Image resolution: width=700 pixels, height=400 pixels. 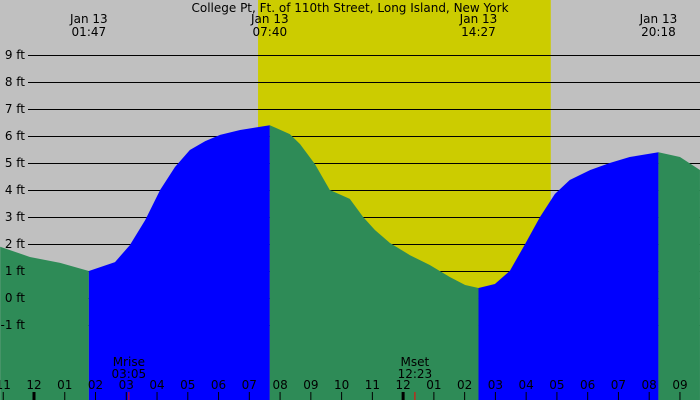 I want to click on y-tick-label: 0 ft, so click(x=15, y=298).